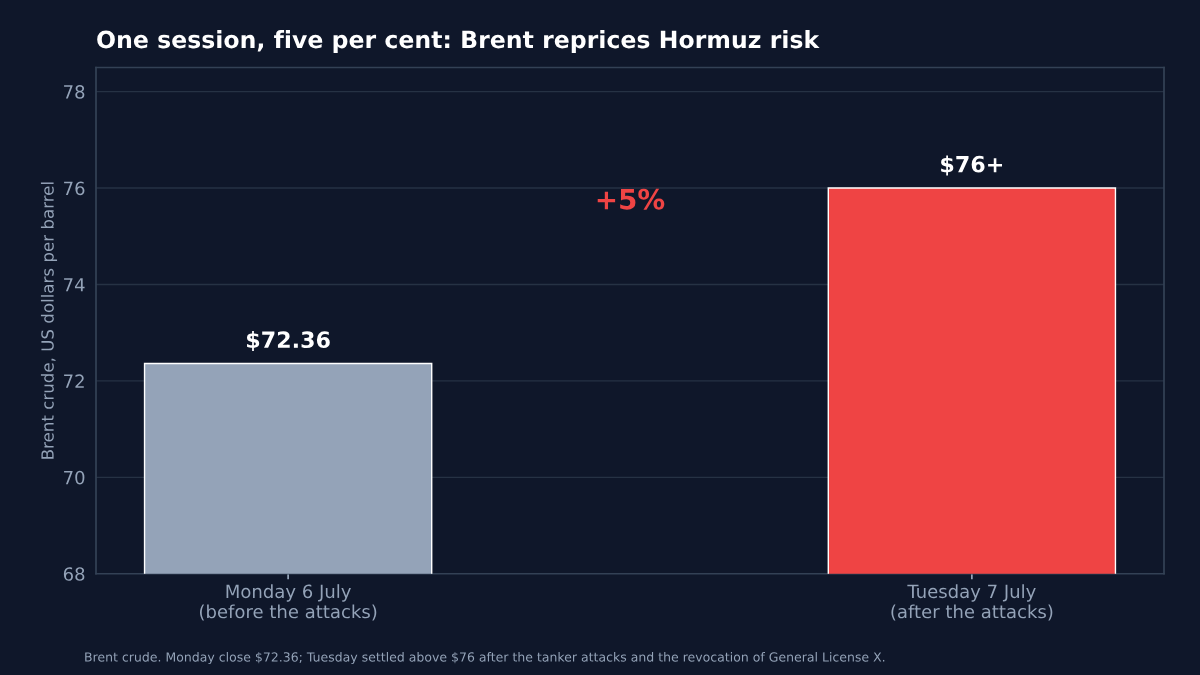  Describe the element at coordinates (74, 381) in the screenshot. I see `y-tick-label: 72` at that location.